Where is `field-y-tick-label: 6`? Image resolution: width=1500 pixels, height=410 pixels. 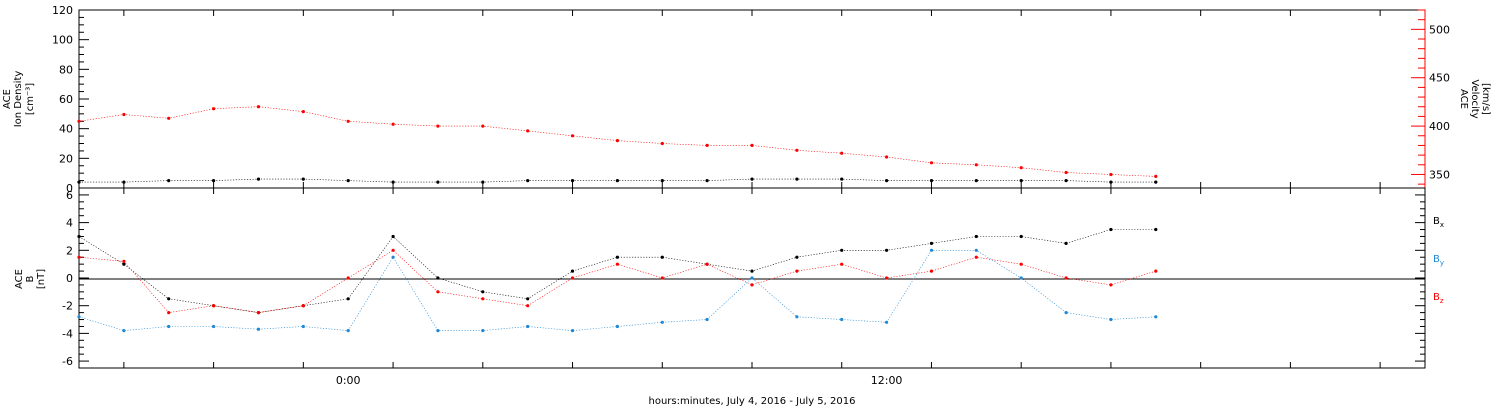
field-y-tick-label: 6 is located at coordinates (69, 195).